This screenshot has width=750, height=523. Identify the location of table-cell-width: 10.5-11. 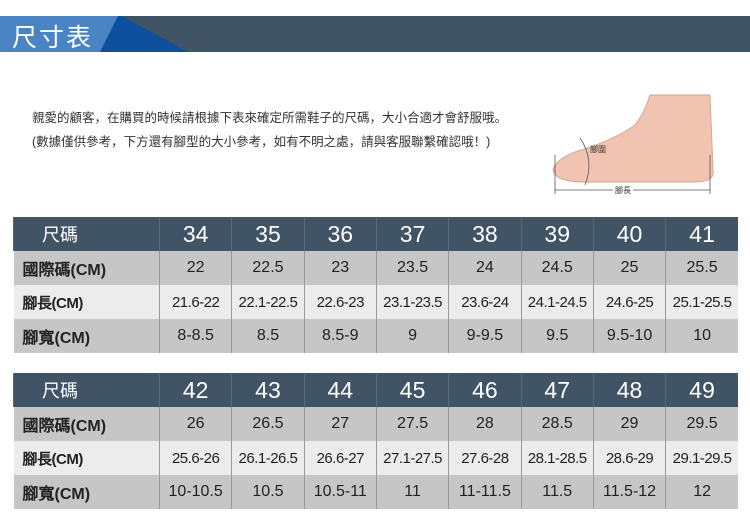
(340, 492).